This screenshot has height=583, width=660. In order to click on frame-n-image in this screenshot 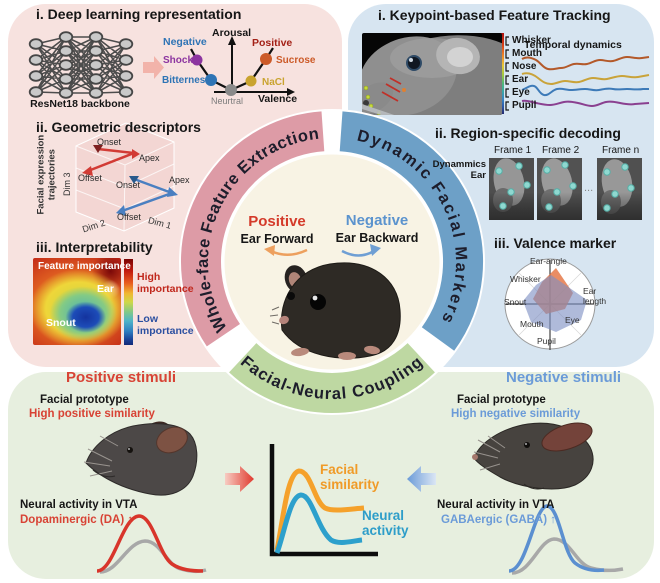, I will do `click(619, 189)`.